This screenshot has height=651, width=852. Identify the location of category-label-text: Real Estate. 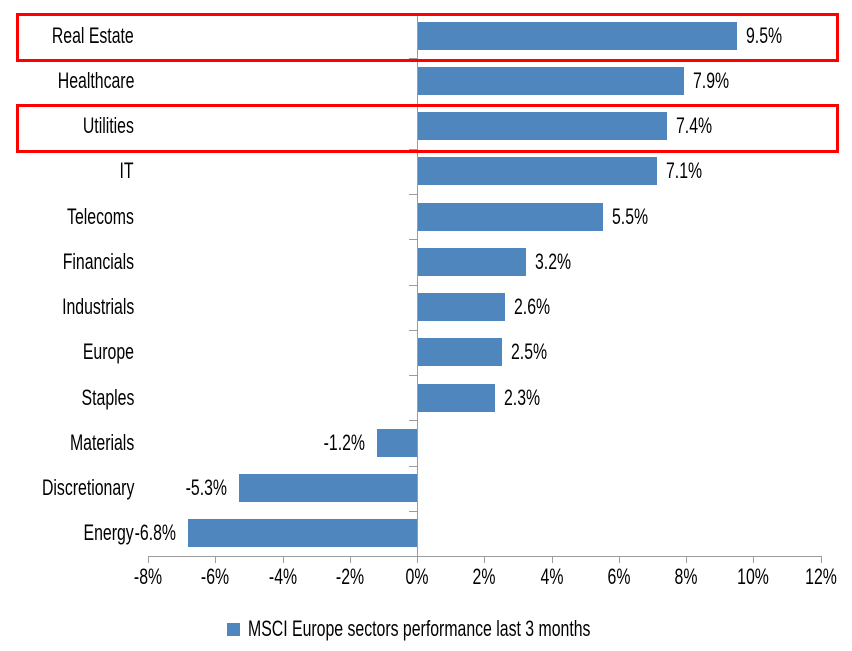
(93, 35).